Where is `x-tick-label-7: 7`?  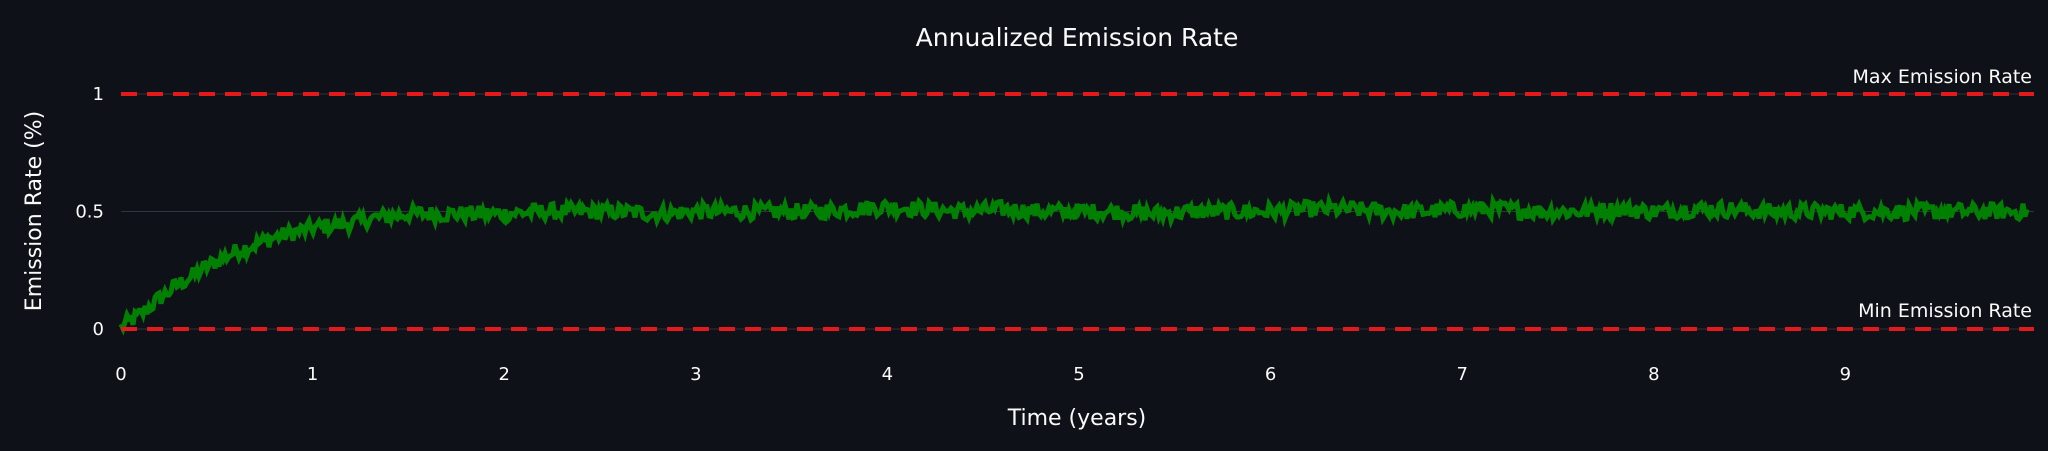 x-tick-label-7: 7 is located at coordinates (1461, 374).